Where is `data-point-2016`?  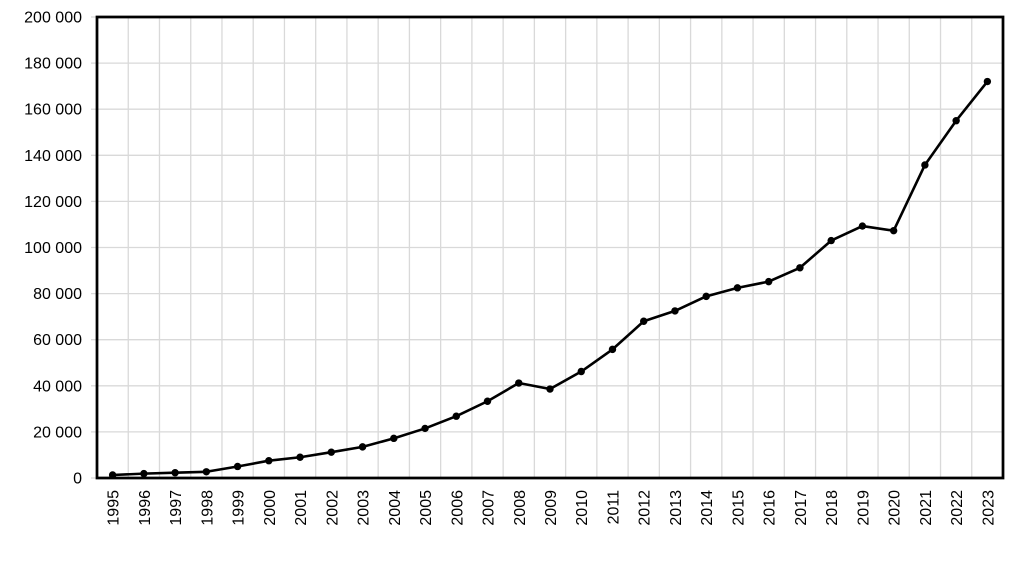
data-point-2016 is located at coordinates (768, 281).